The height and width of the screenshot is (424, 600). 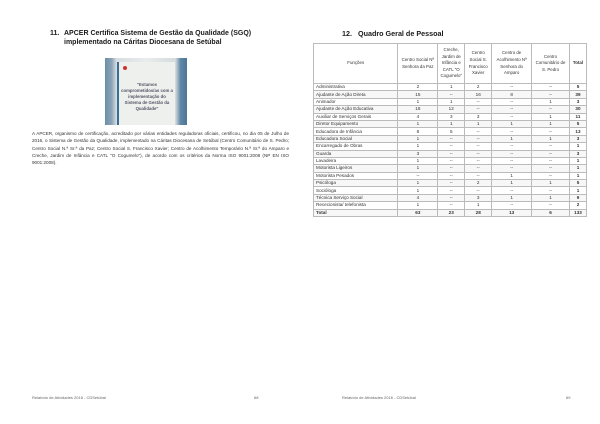 What do you see at coordinates (355, 63) in the screenshot?
I see `column-header: Funções` at bounding box center [355, 63].